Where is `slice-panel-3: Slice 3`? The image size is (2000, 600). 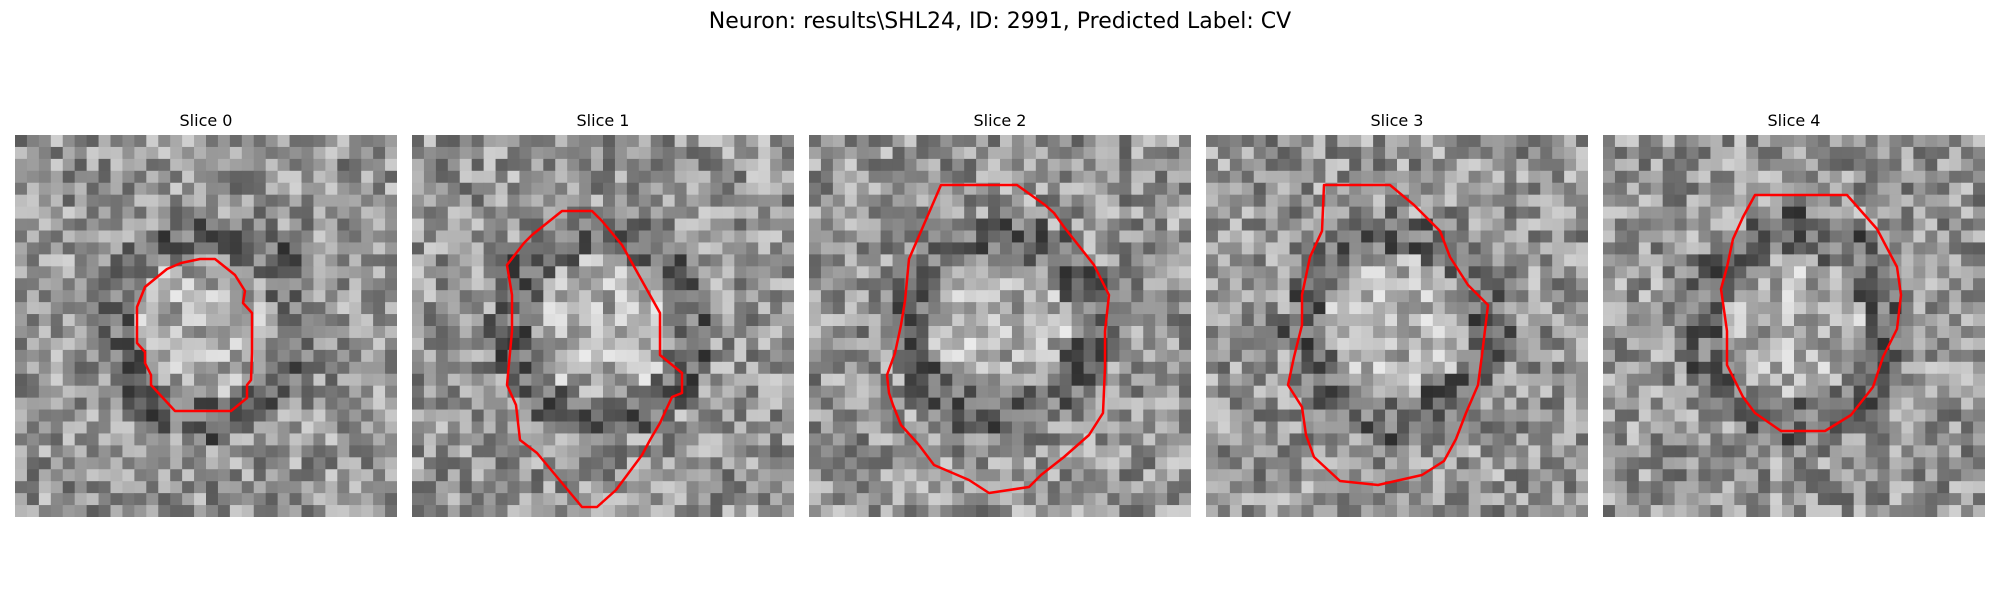 slice-panel-3: Slice 3 is located at coordinates (1397, 313).